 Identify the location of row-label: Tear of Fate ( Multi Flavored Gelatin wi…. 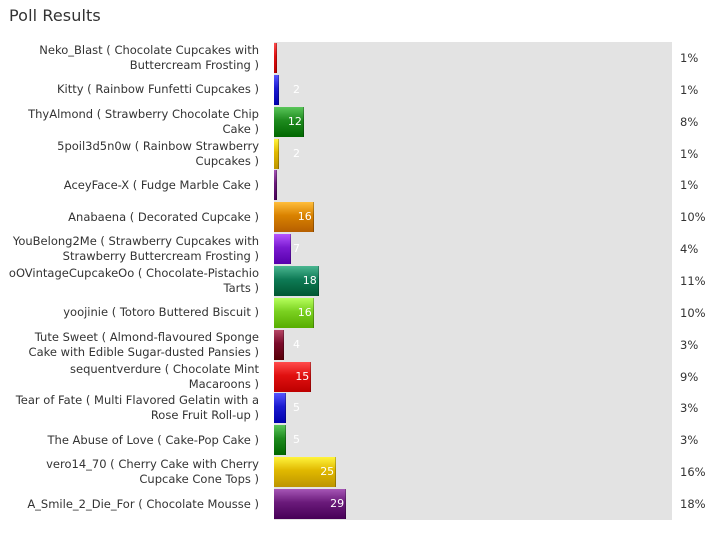
(132, 409).